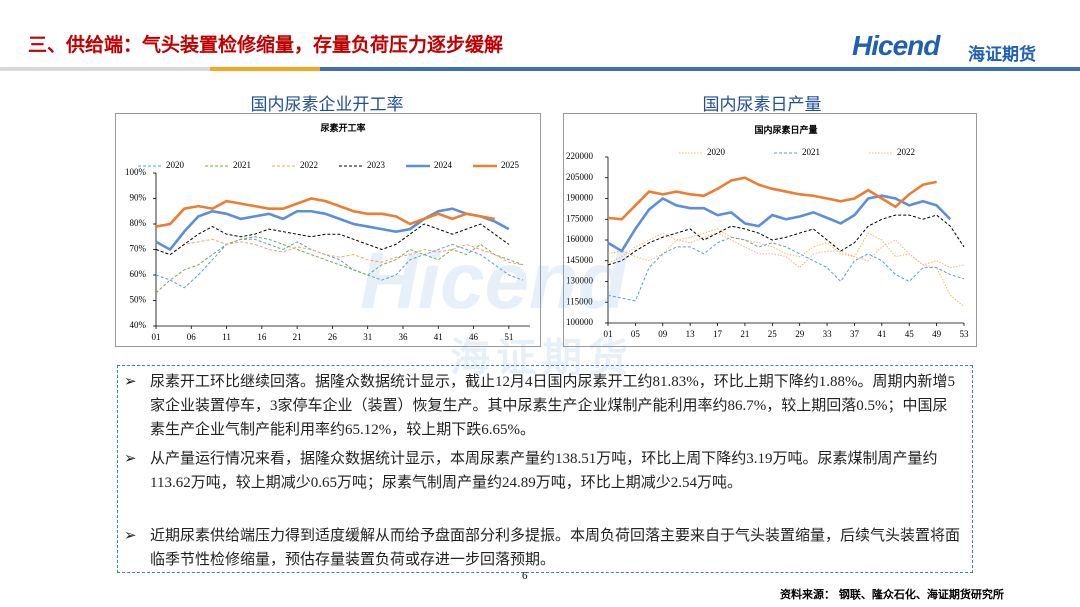 This screenshot has width=1080, height=607. Describe the element at coordinates (892, 594) in the screenshot. I see `source-note: 资料来源： 钢联、隆众石化、海证期货研究所` at that location.